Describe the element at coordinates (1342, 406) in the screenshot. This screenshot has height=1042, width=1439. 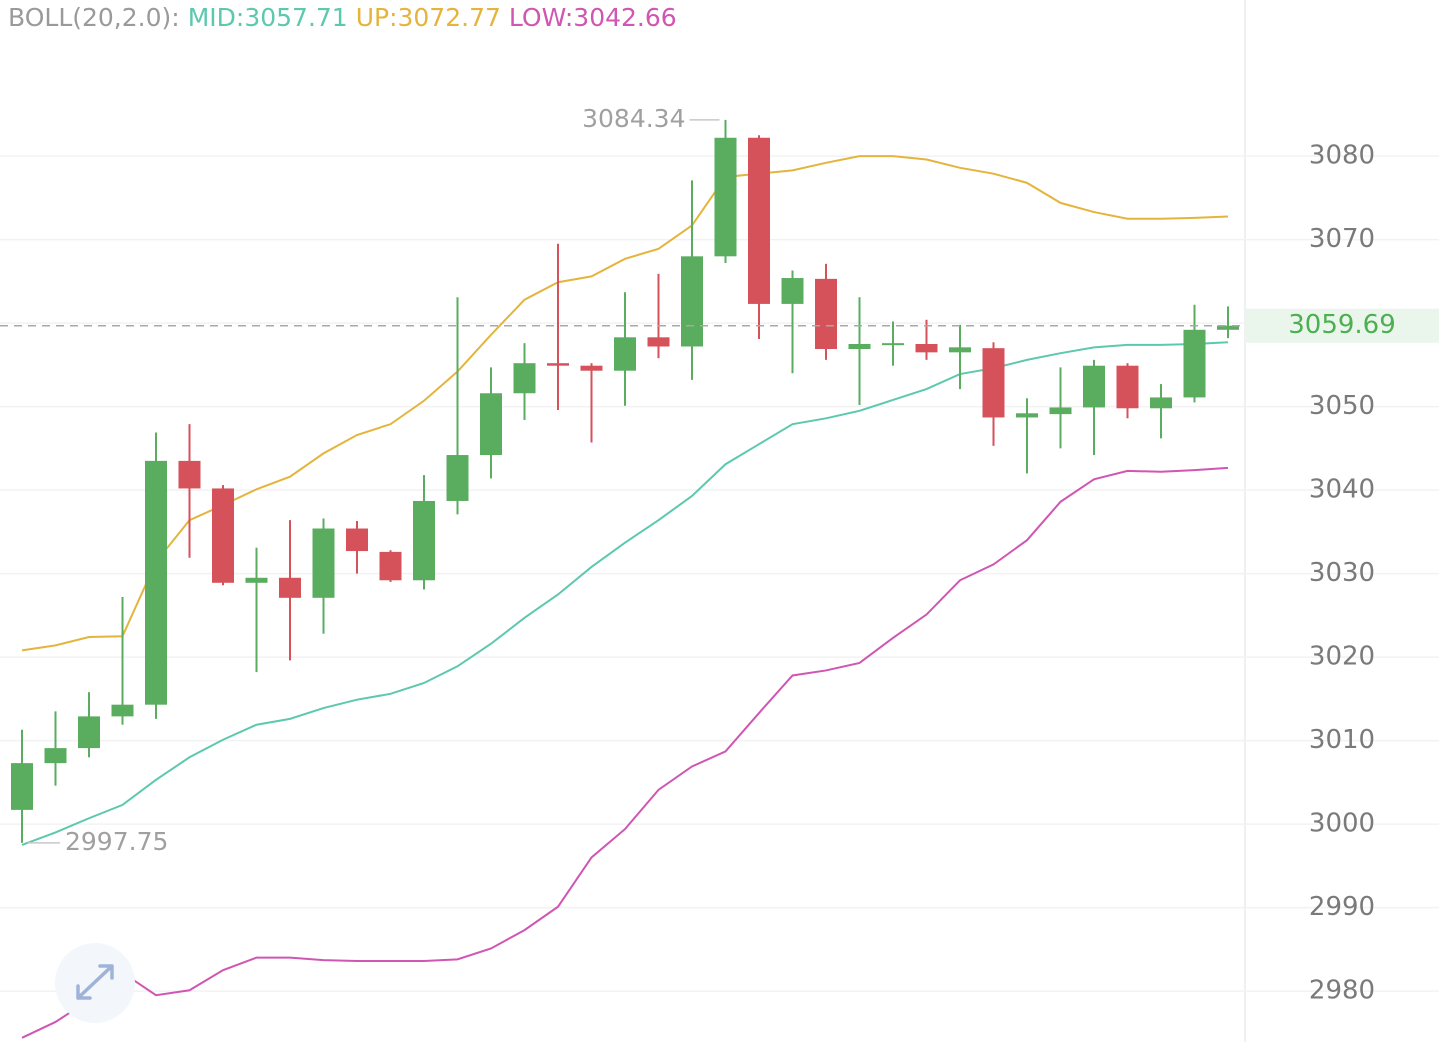
I see `y-tick-label: 3050` at that location.